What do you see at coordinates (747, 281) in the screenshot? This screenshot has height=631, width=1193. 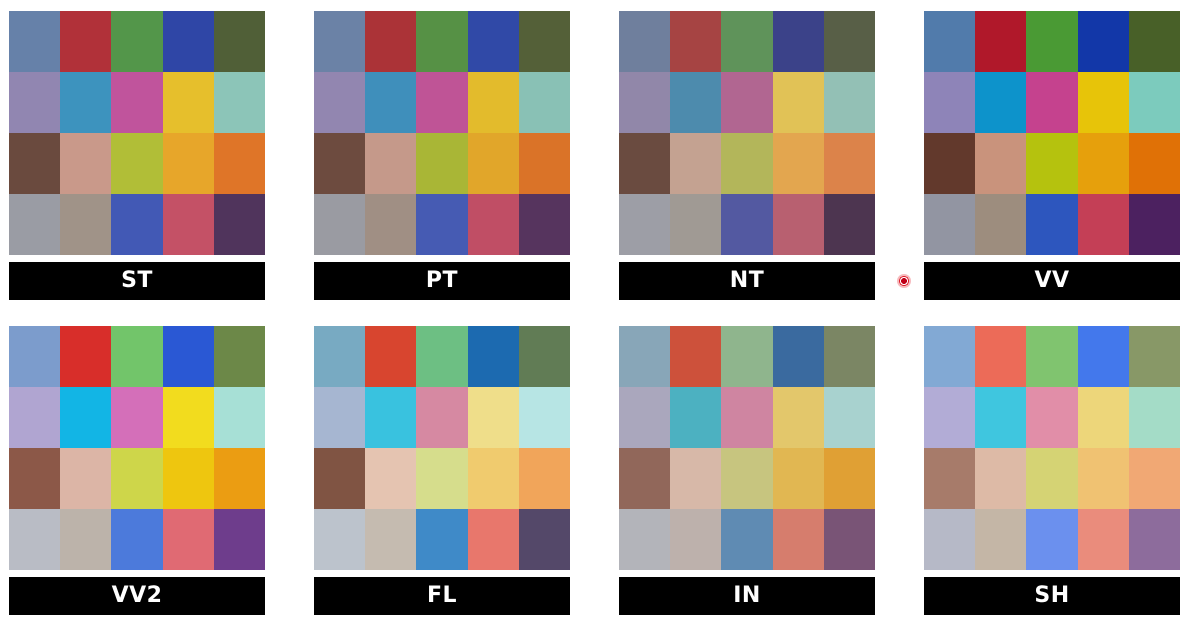 I see `card-label: NT` at bounding box center [747, 281].